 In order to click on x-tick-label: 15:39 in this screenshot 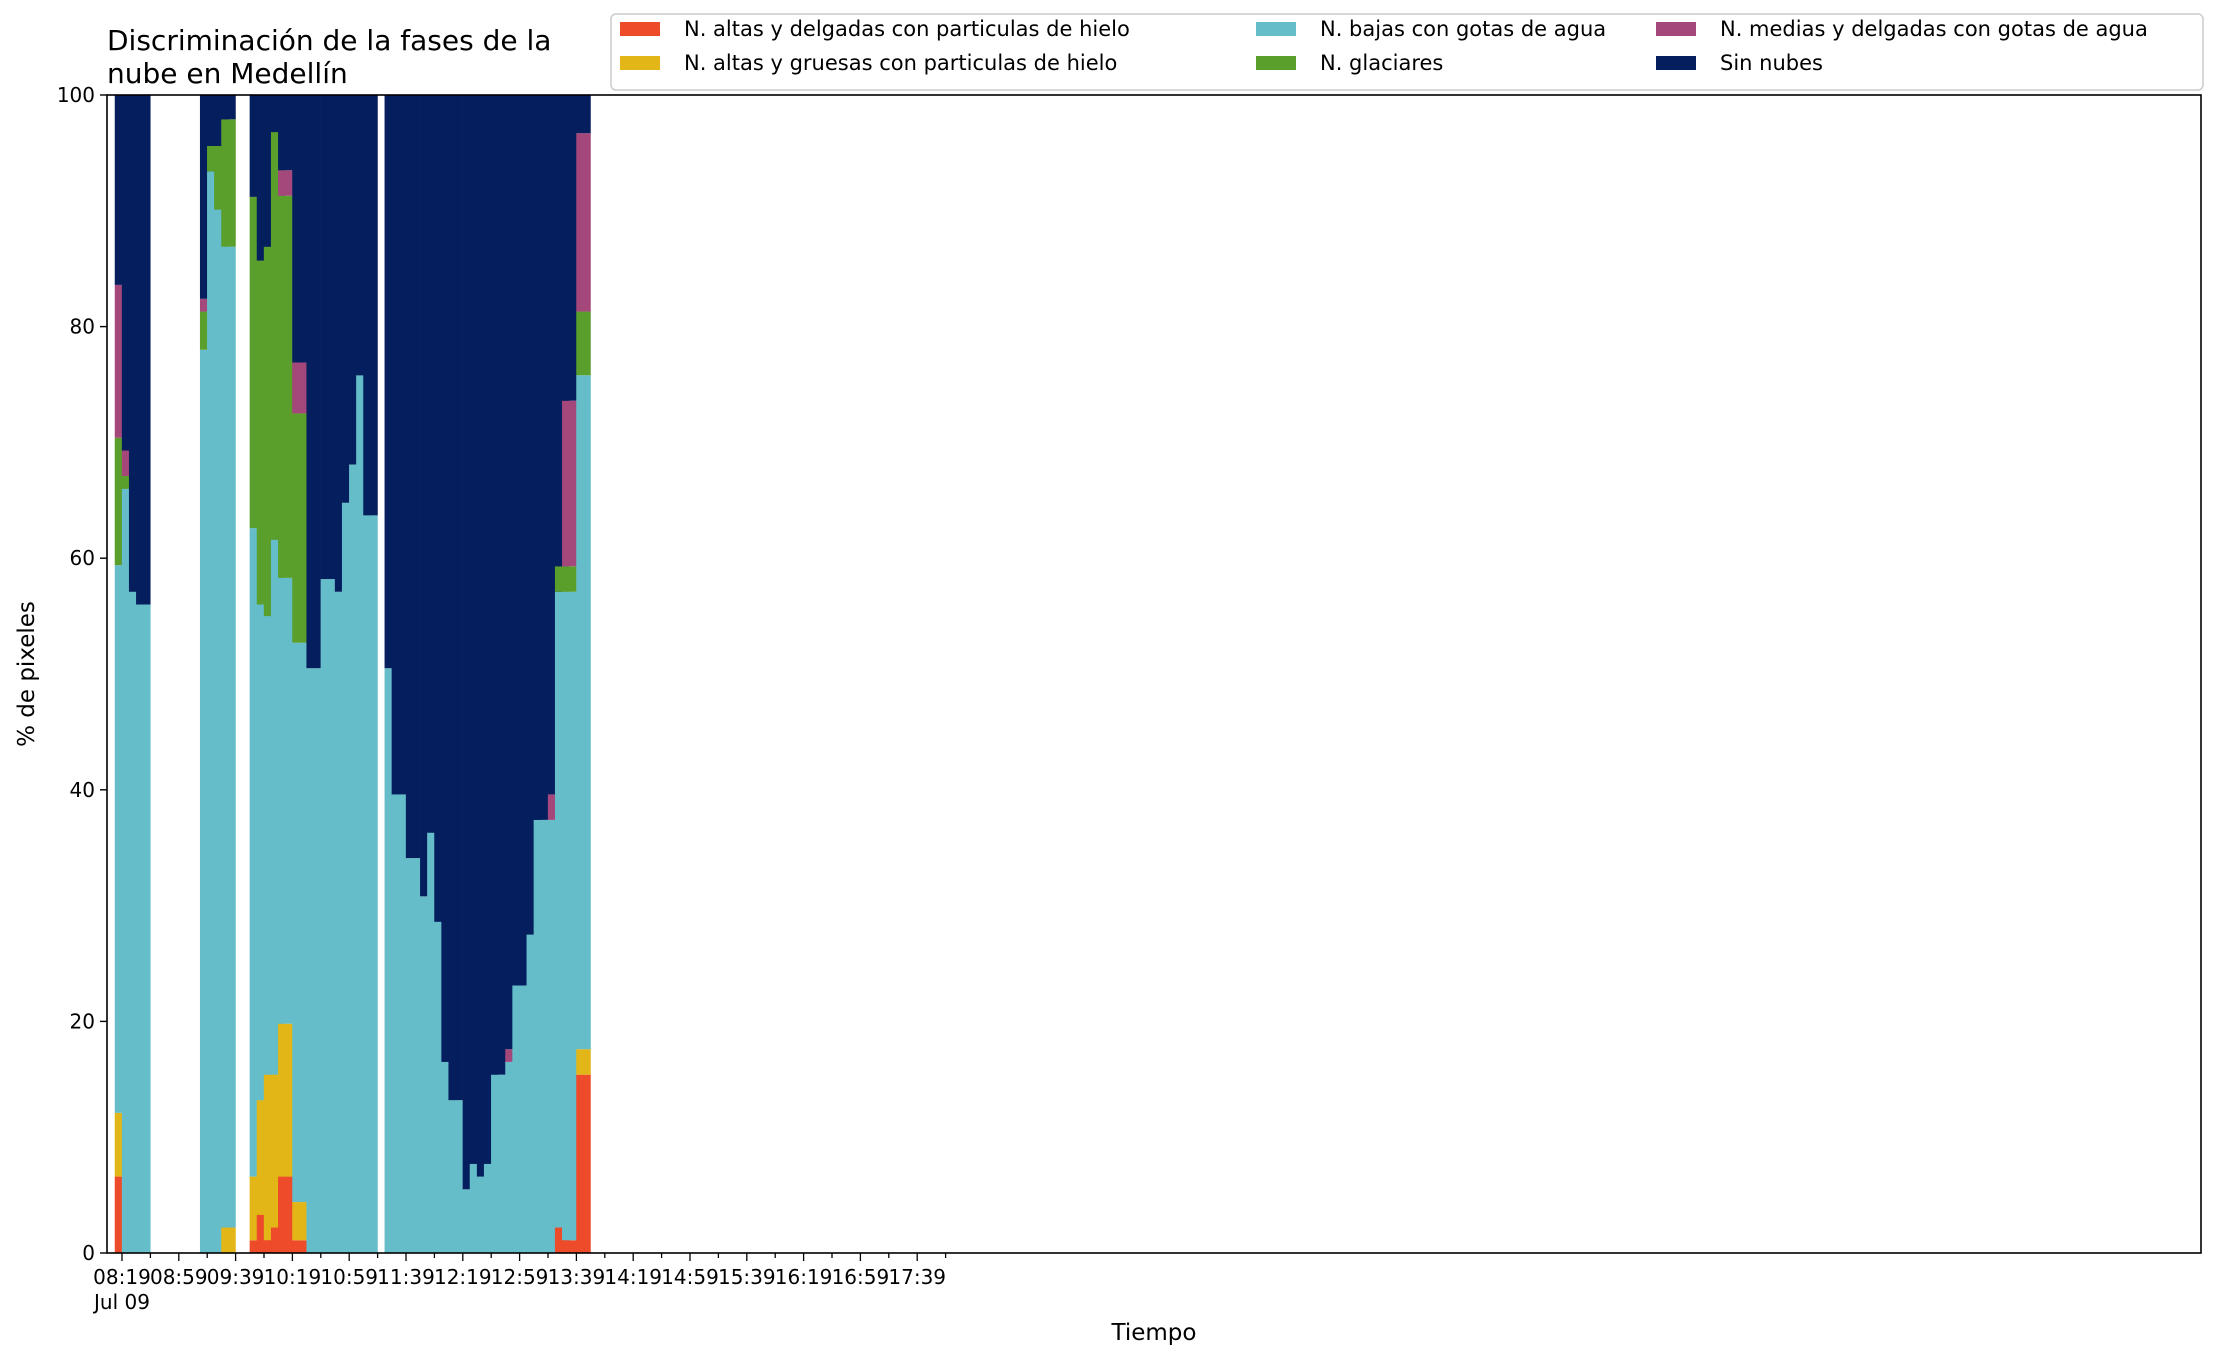, I will do `click(747, 1277)`.